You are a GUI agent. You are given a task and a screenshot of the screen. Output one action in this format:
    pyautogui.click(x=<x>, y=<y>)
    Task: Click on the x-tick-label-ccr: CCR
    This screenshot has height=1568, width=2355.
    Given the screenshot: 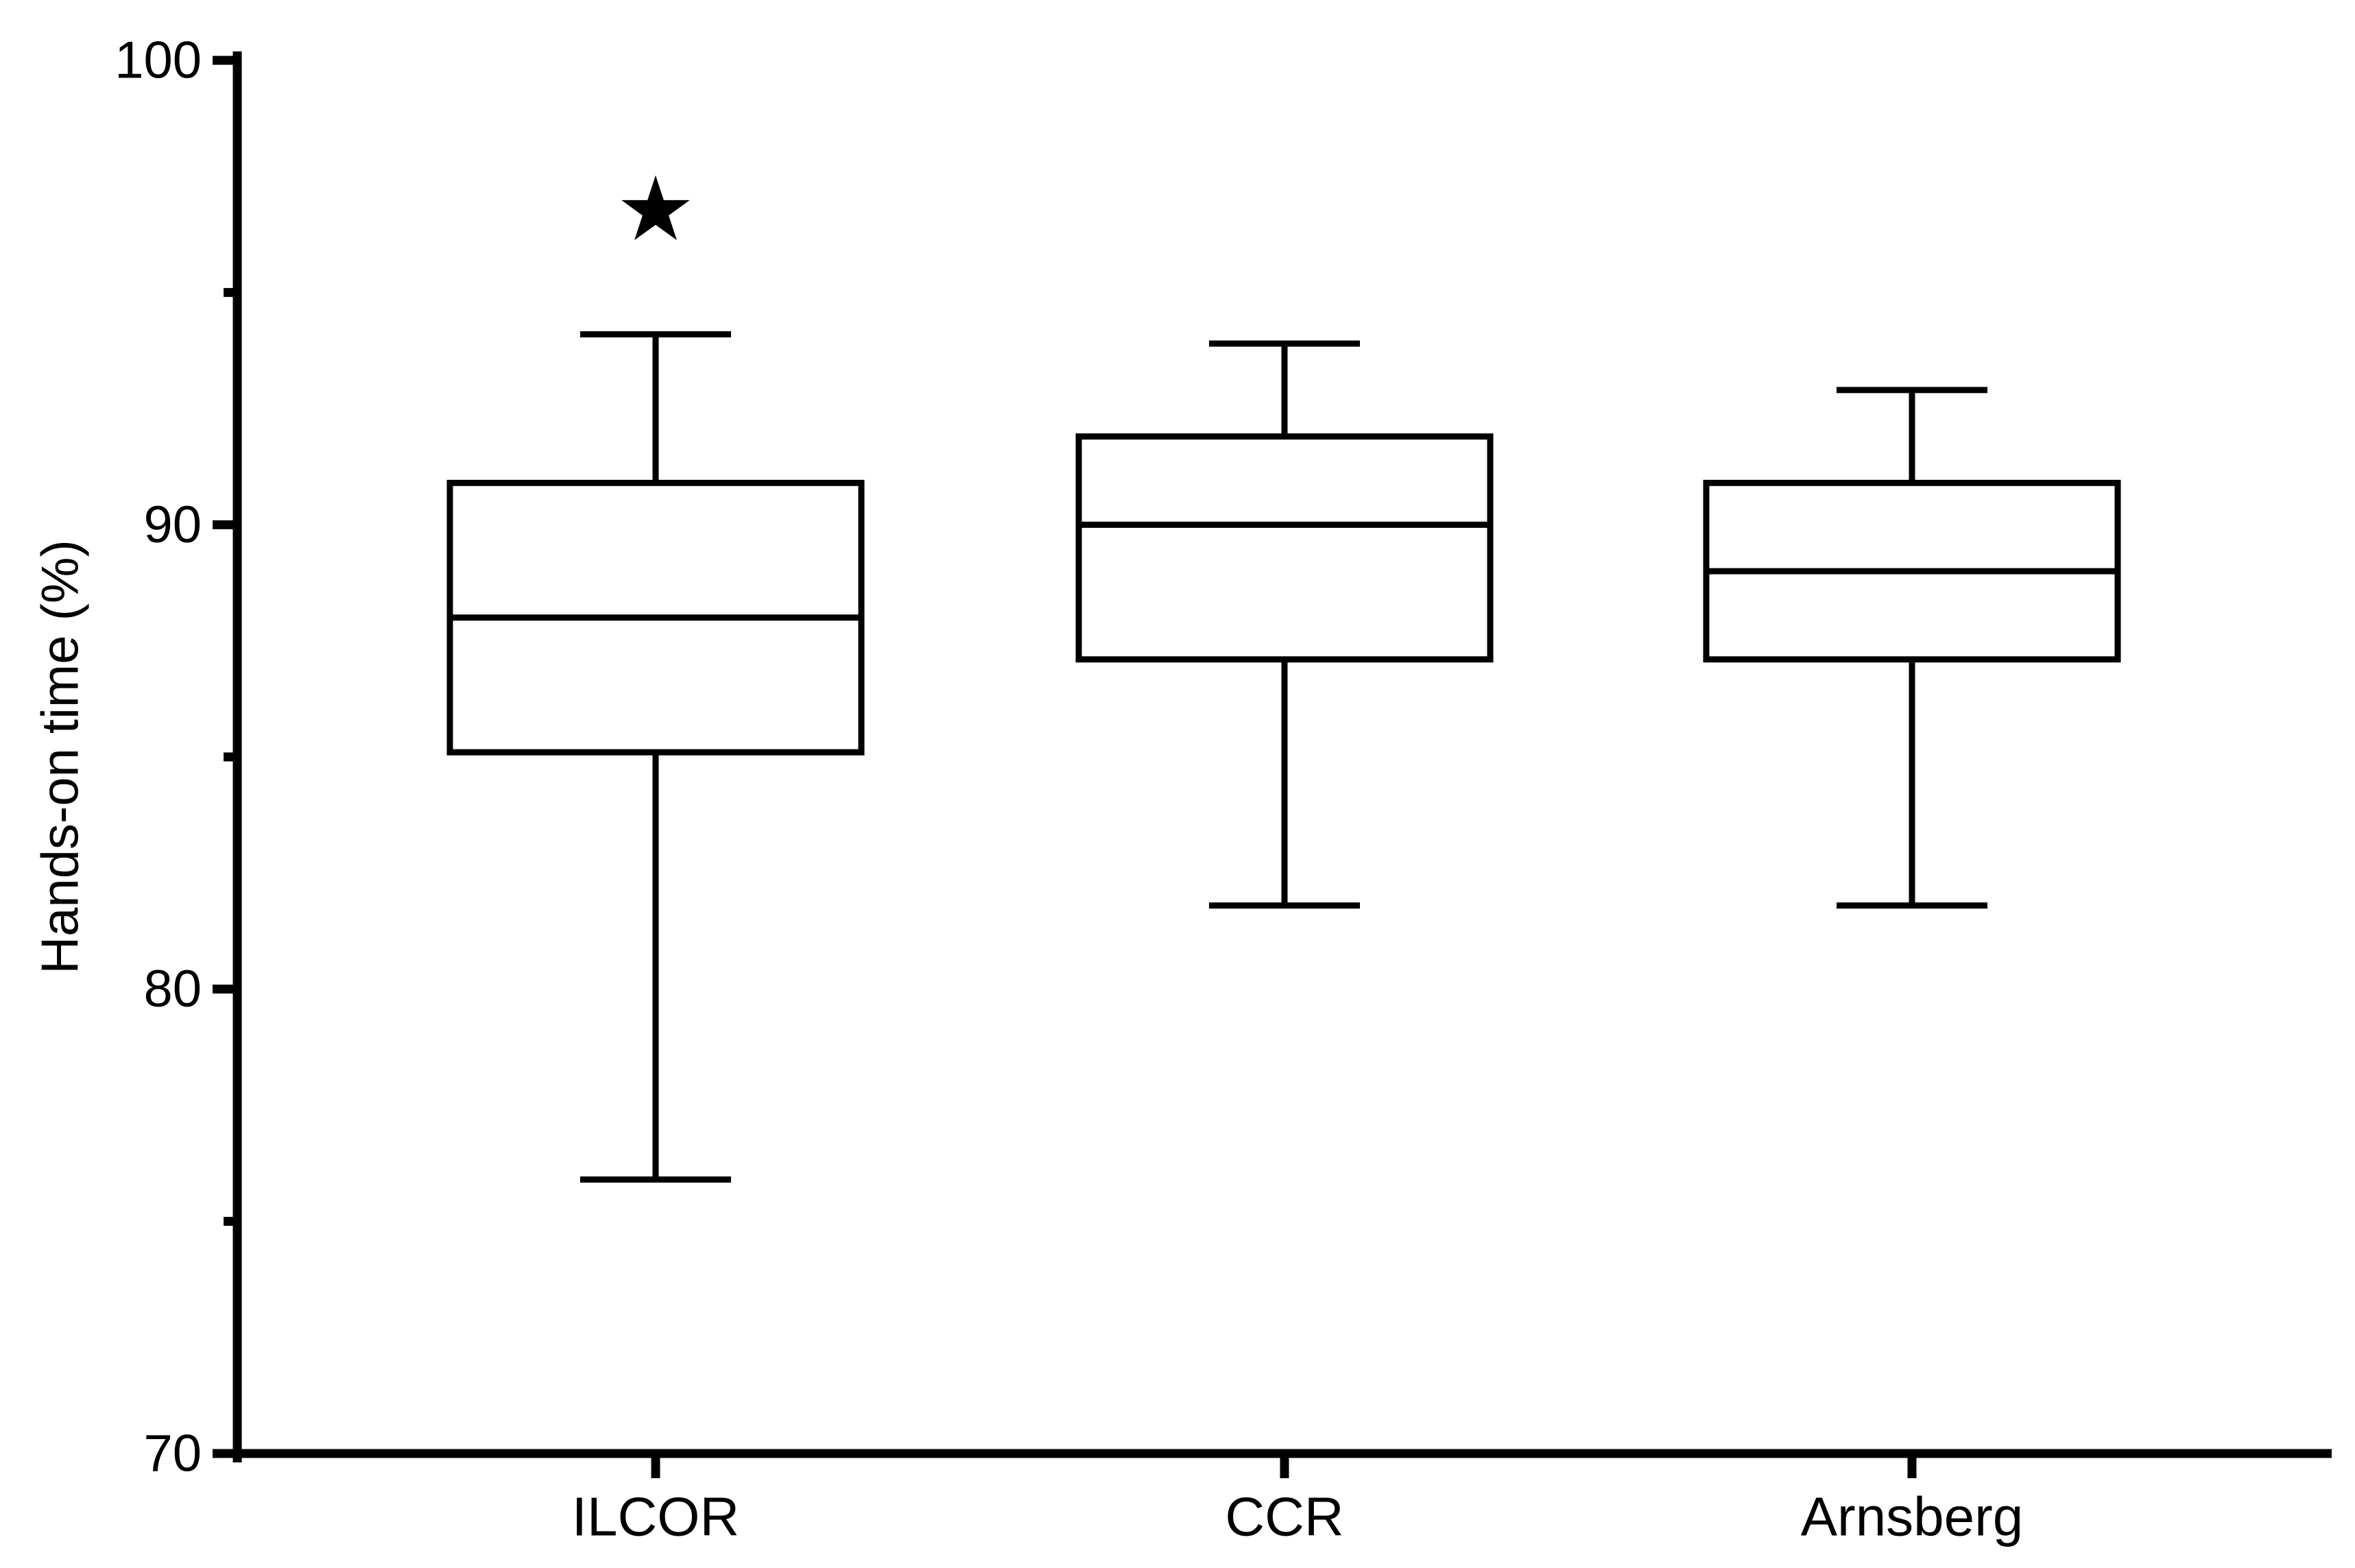 What is the action you would take?
    pyautogui.click(x=1284, y=1517)
    